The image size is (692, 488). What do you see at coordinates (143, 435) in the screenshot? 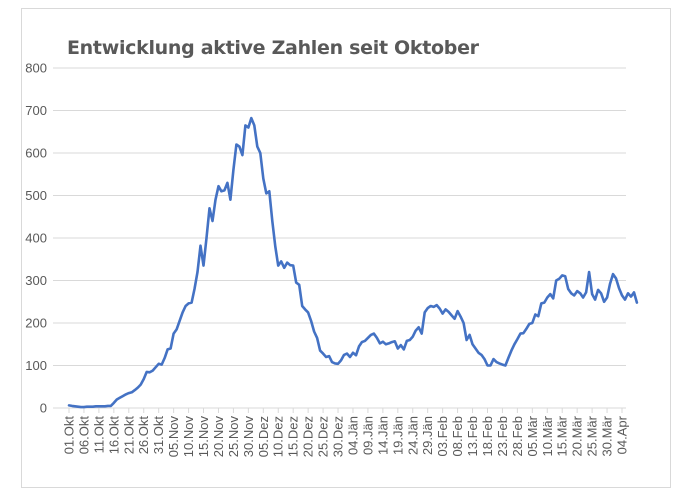
I see `x-tick-label: 26.Okt` at bounding box center [143, 435].